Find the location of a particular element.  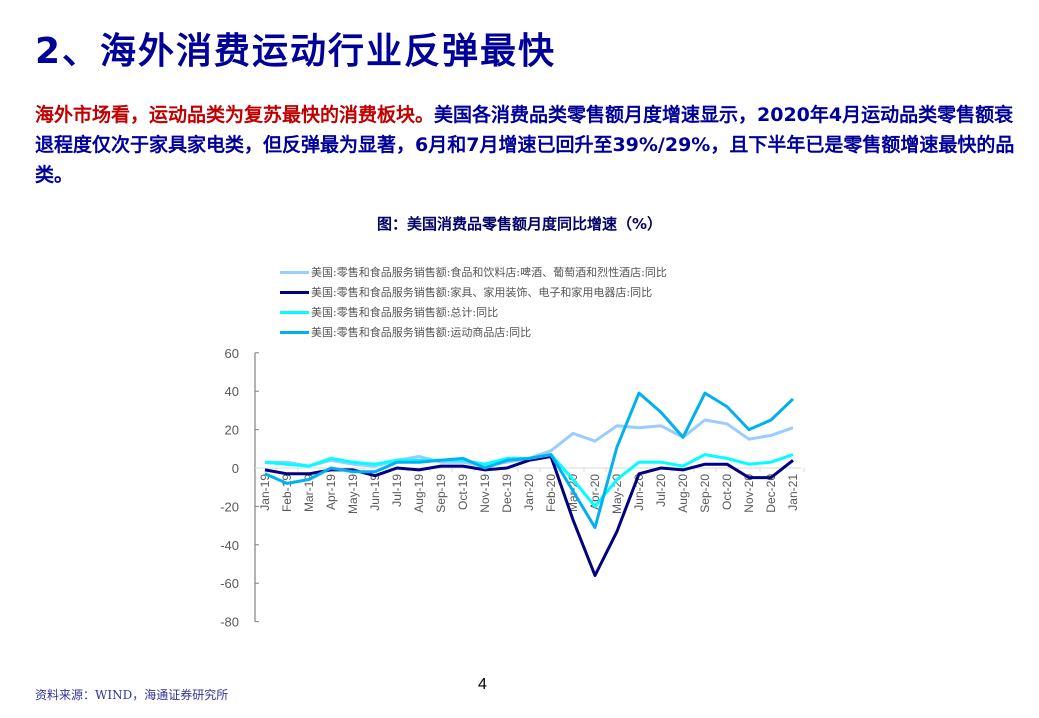

x-tick-label: Aug-19 is located at coordinates (419, 493).